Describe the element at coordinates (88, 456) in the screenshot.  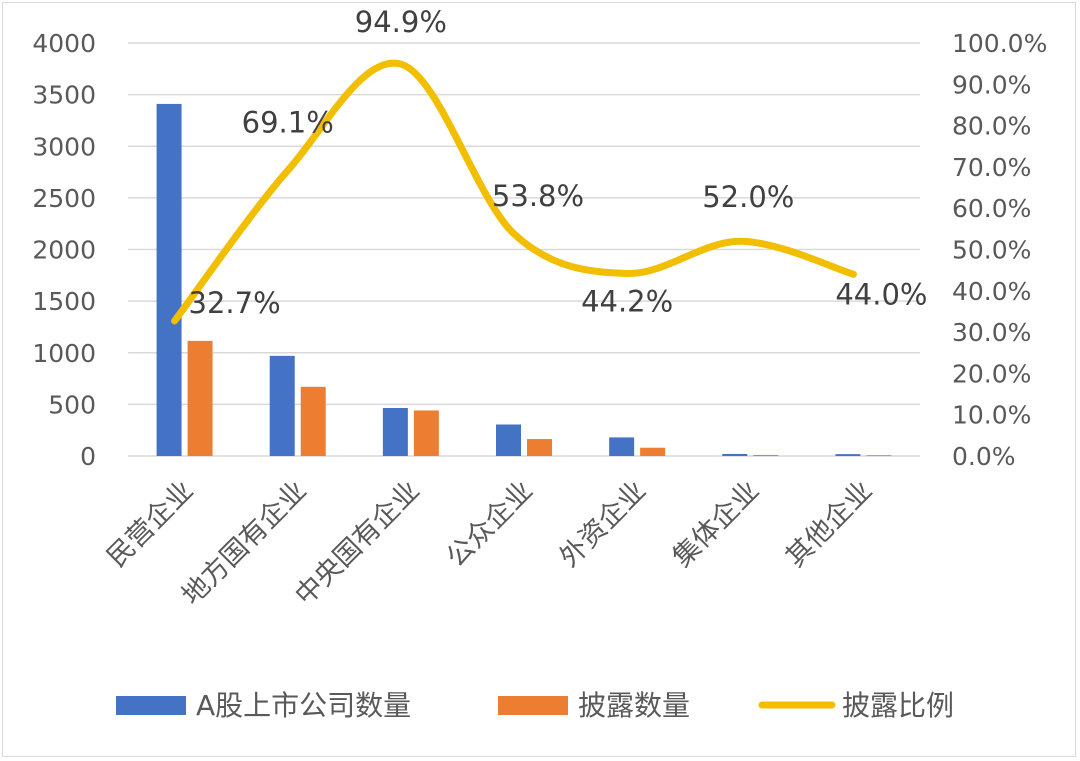
I see `y-left-tick-label: 0` at that location.